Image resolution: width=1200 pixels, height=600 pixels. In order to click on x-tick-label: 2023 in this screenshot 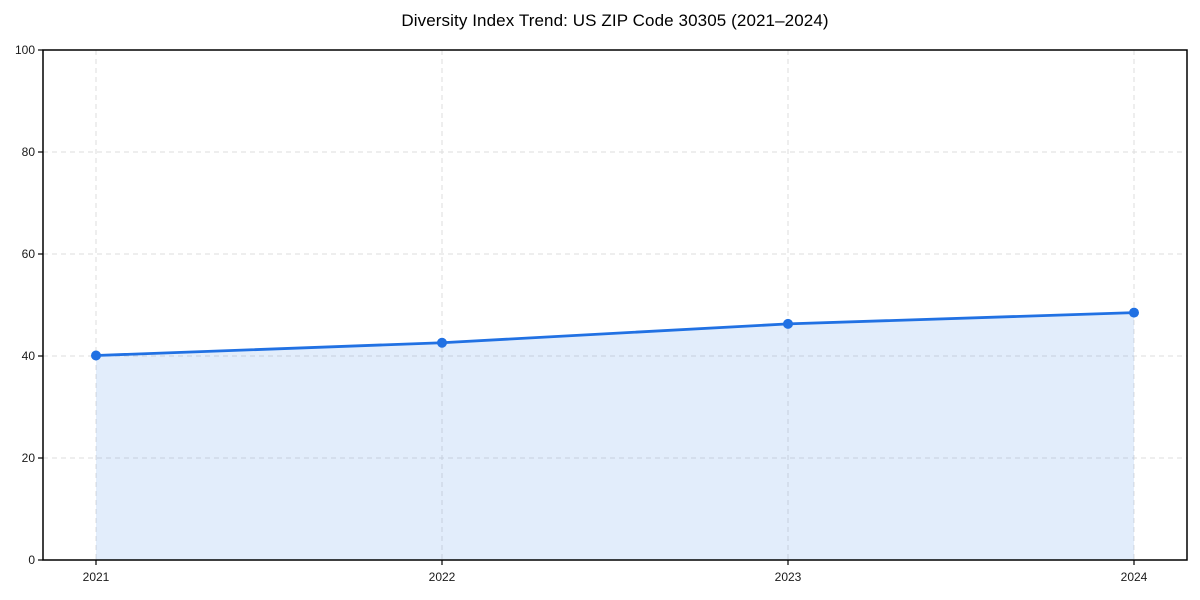, I will do `click(788, 577)`.